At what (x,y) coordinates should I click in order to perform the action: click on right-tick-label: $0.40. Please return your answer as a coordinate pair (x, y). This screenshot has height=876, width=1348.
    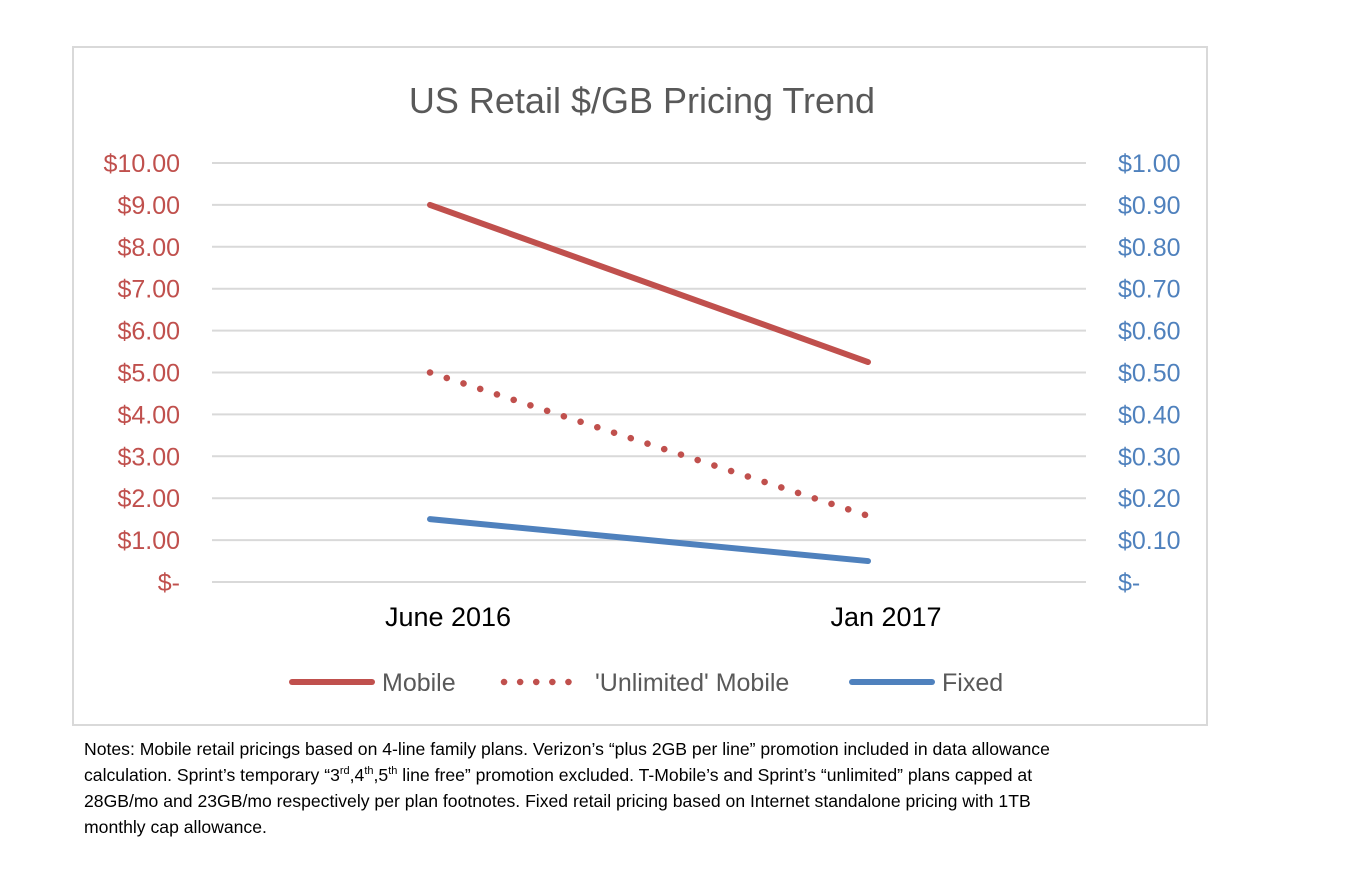
    Looking at the image, I should click on (1149, 415).